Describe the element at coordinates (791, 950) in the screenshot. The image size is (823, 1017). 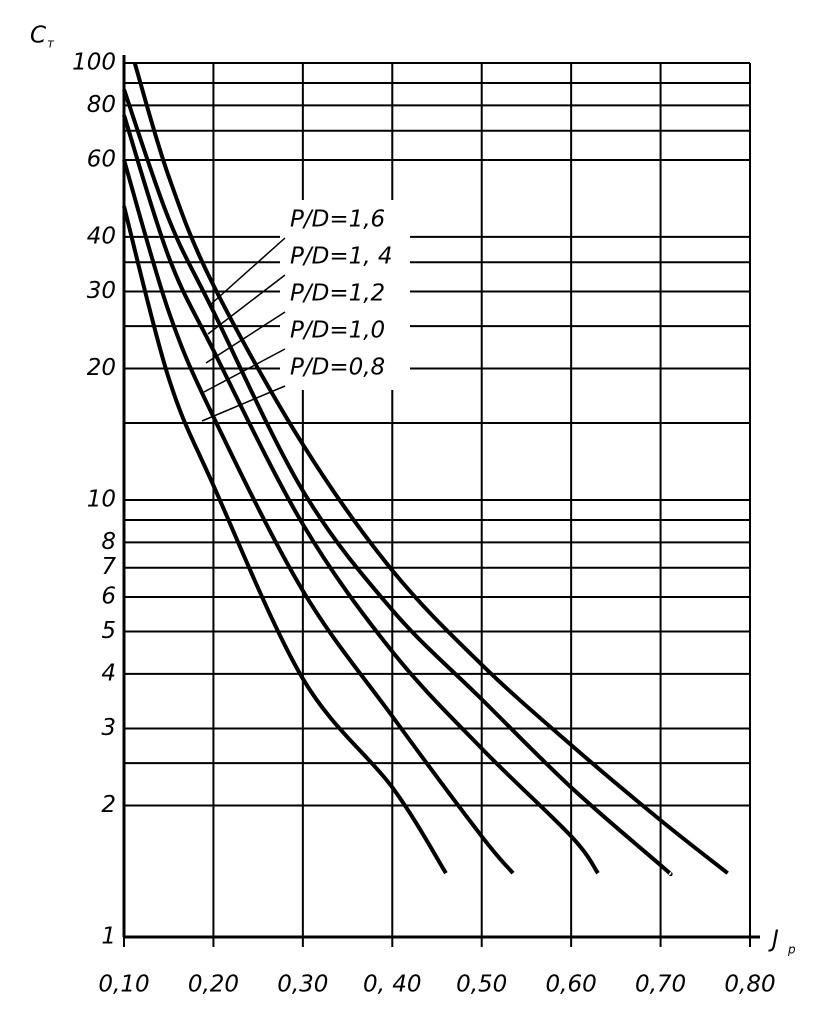
I see `x-axis-label-sub: p` at that location.